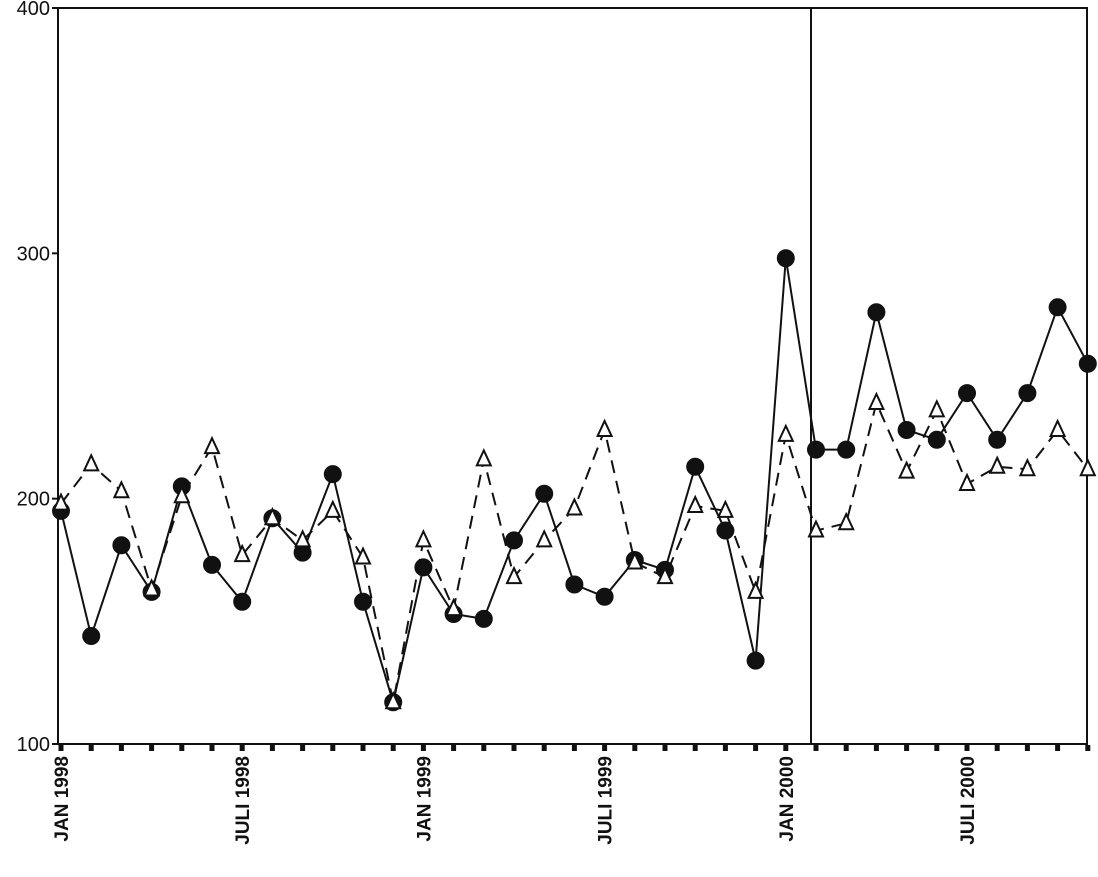 Image resolution: width=1098 pixels, height=877 pixels. I want to click on y-axis-ticks: 100 200 300 400, so click(37, 378).